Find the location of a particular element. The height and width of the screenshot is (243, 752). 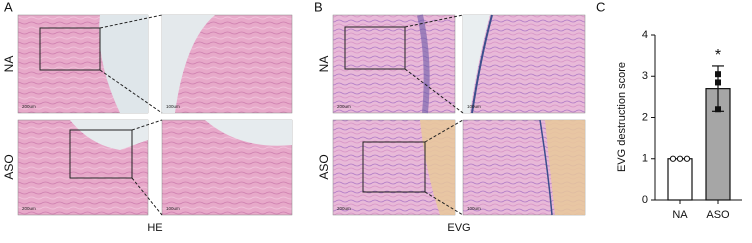

y-tick-label: 3 is located at coordinates (645, 76).